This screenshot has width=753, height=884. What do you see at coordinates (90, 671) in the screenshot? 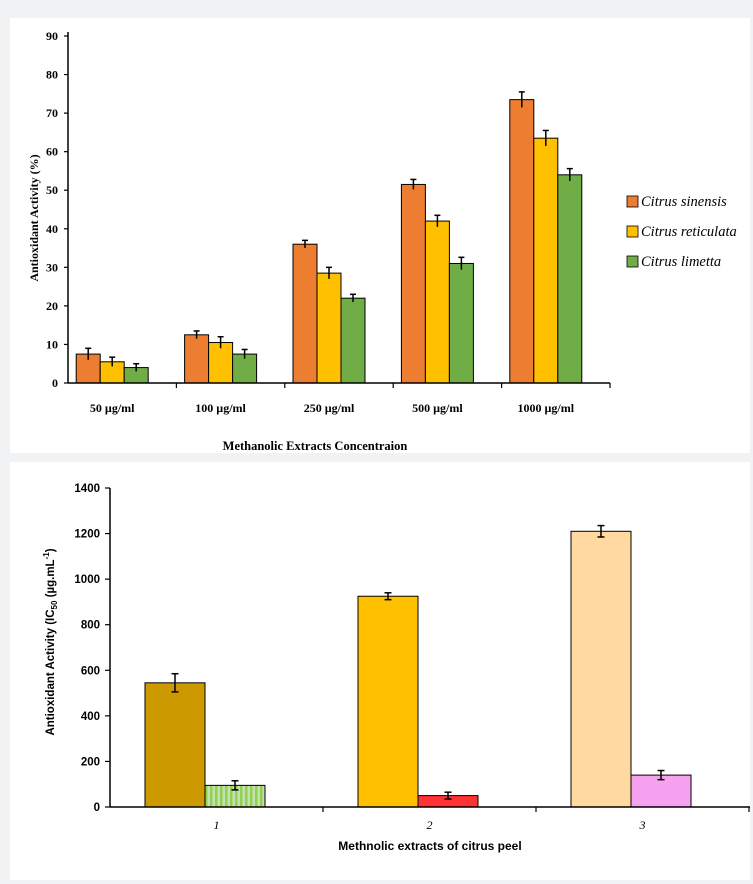
I see `y-tick-label: 600` at bounding box center [90, 671].